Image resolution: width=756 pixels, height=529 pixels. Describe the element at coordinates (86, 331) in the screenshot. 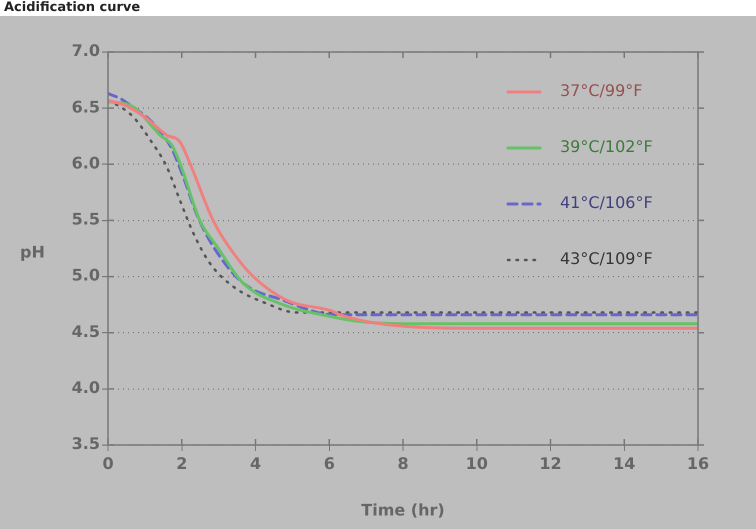

I see `y-tick-label: 4.5` at that location.